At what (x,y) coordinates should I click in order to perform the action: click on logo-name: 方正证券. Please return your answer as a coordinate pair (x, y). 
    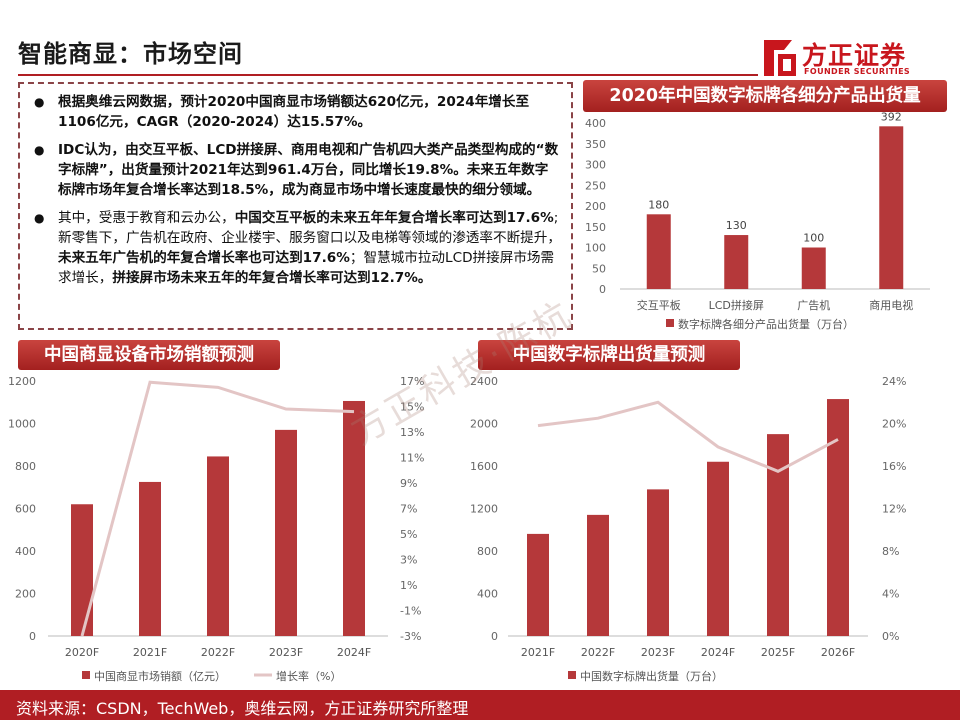
    Looking at the image, I should click on (854, 55).